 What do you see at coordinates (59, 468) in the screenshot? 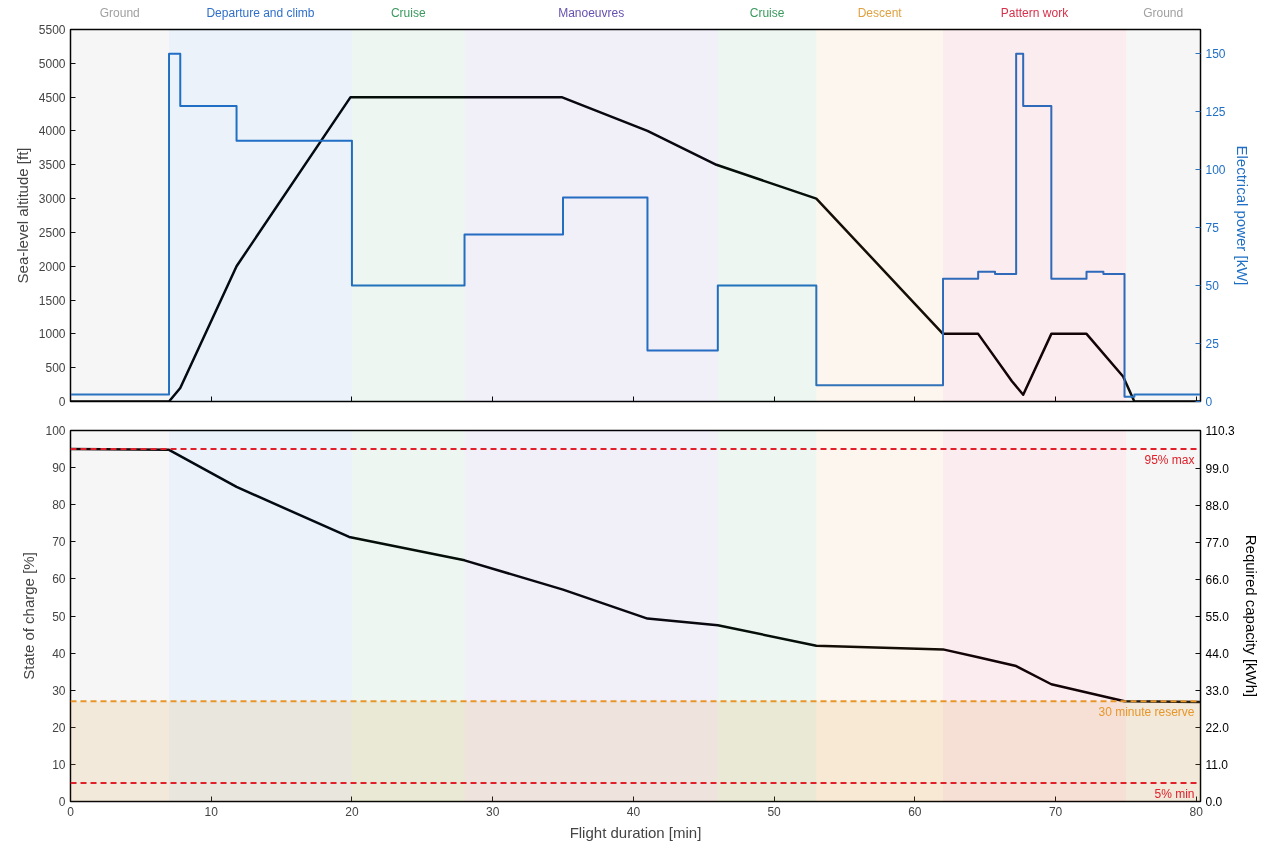
I see `y-tick-label: 90` at bounding box center [59, 468].